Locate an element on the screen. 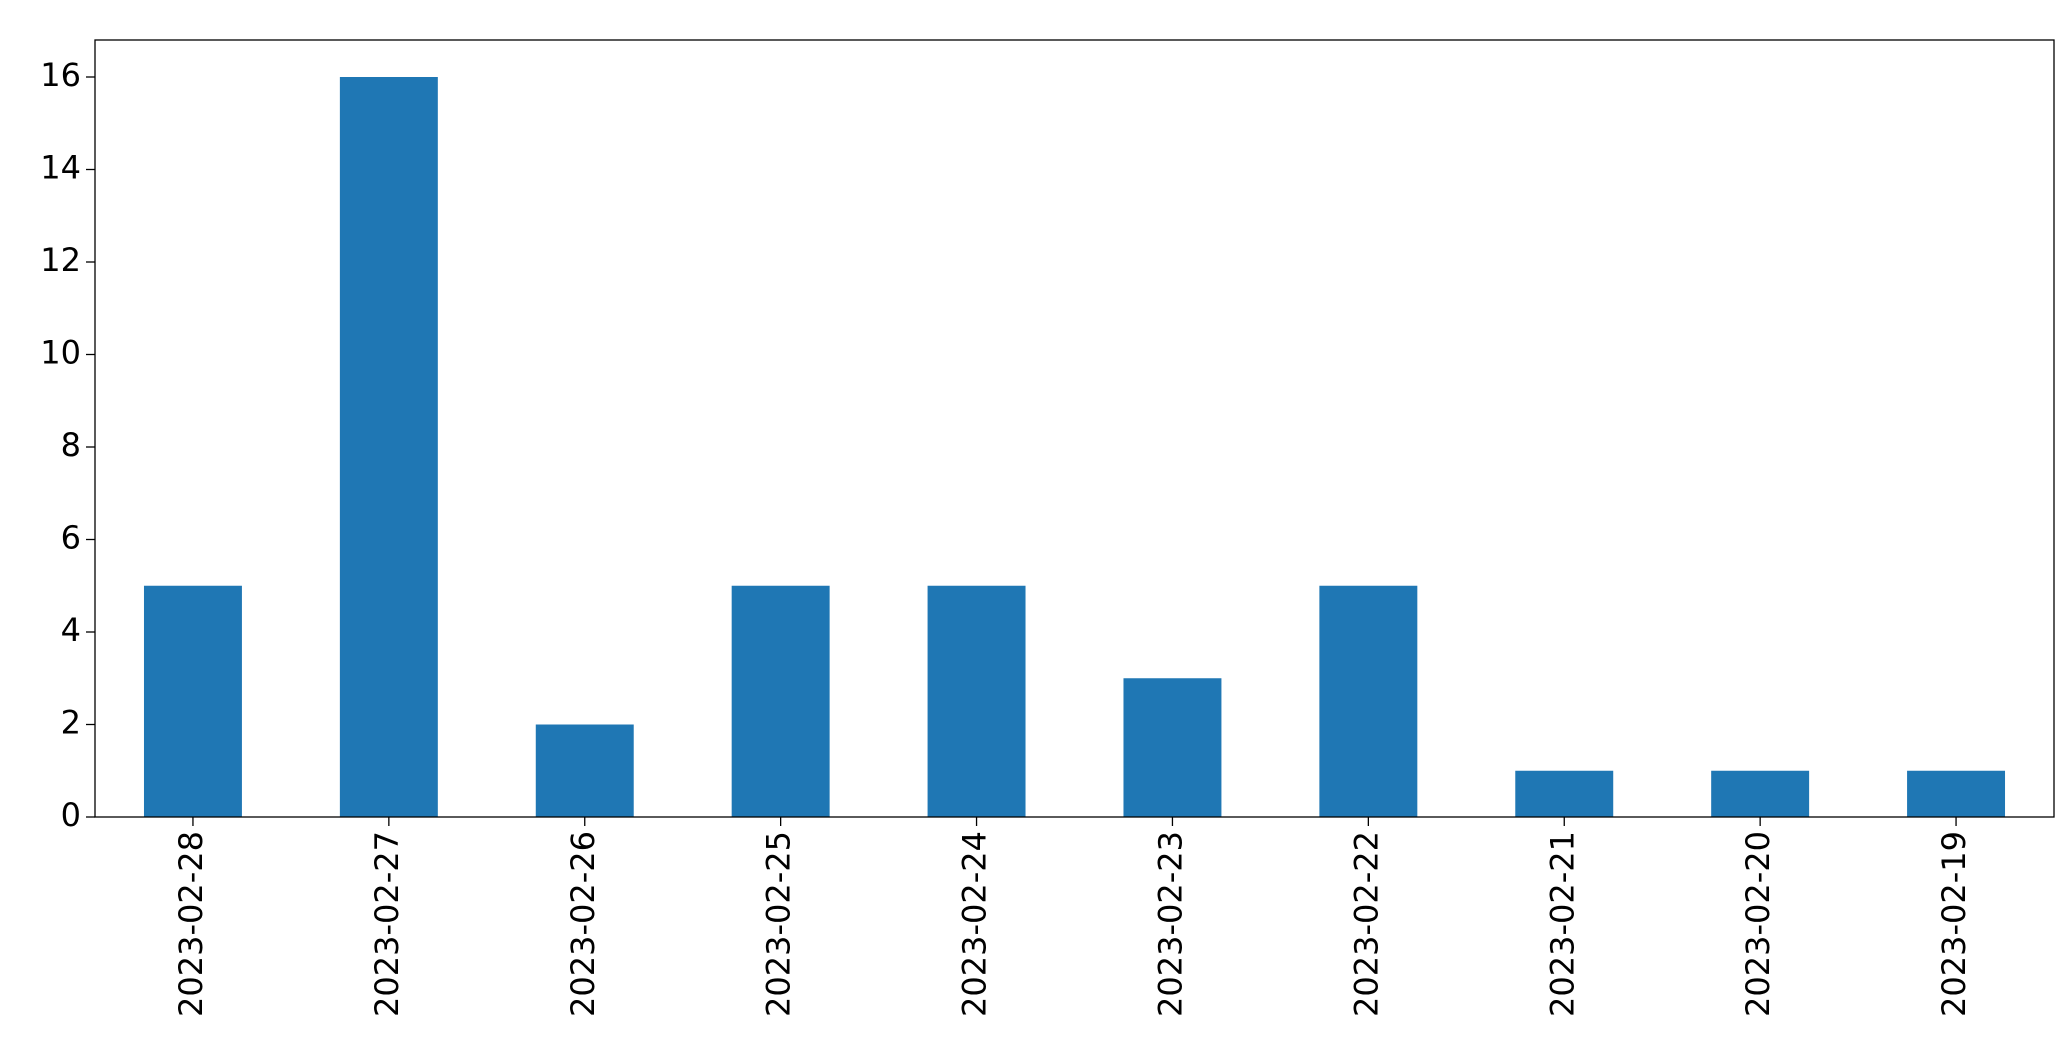 This screenshot has width=2071, height=1061. x-tick-label: 2023-02-22 is located at coordinates (1366, 924).